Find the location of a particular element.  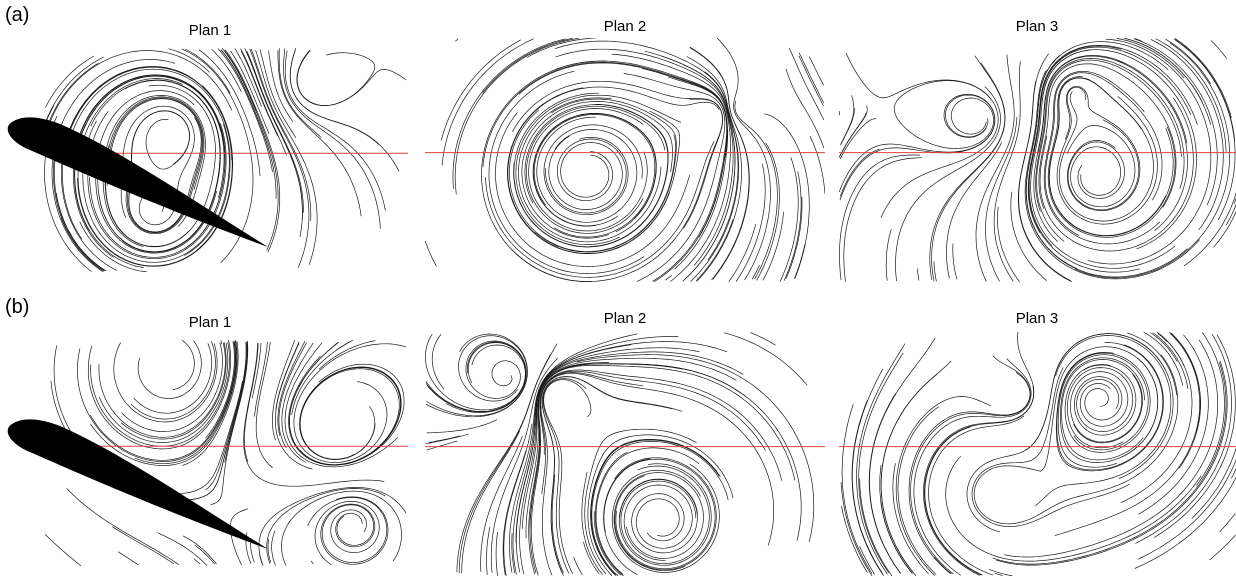

row-b-plan-3-panel is located at coordinates (1037, 454).